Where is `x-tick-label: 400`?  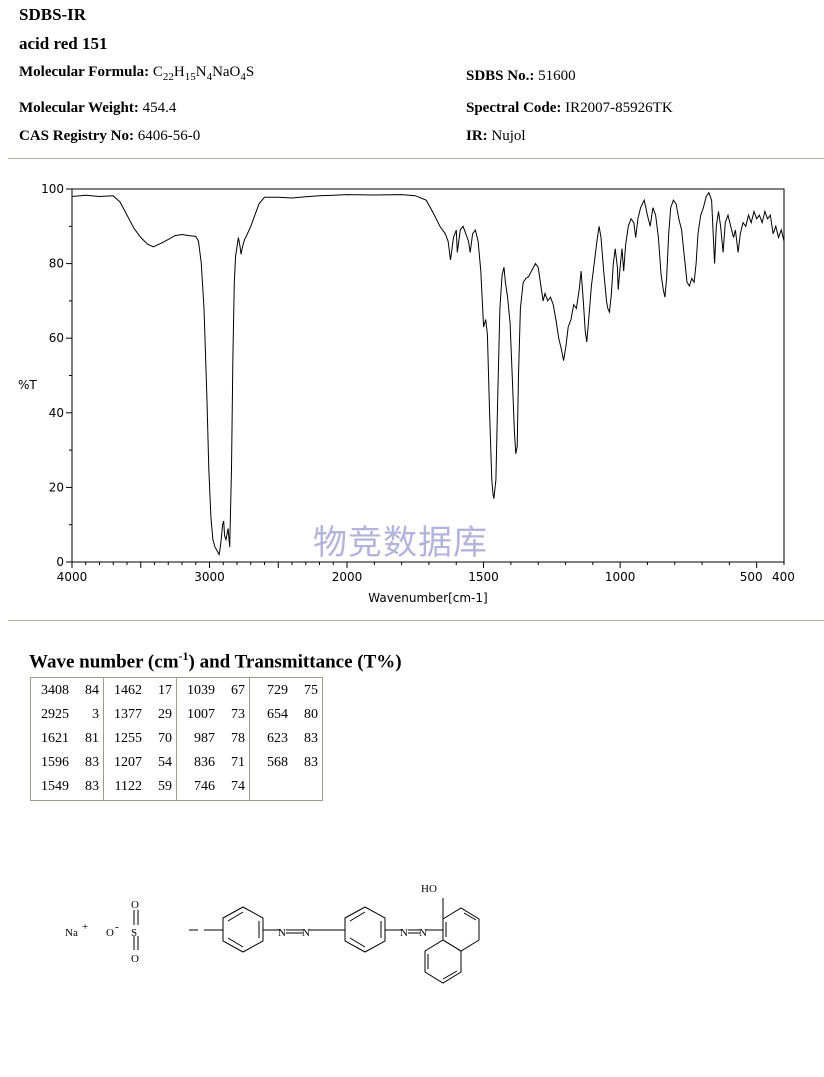 x-tick-label: 400 is located at coordinates (783, 577).